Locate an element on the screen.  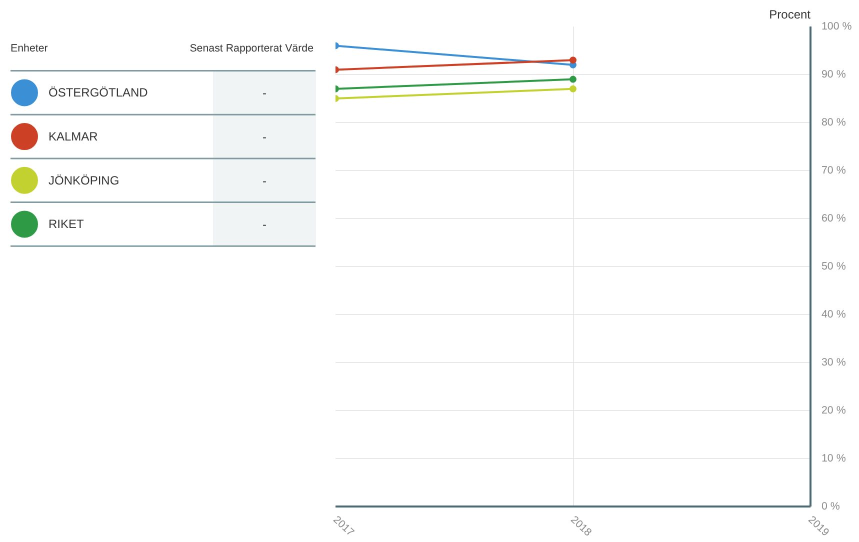
legend-label: RIKET is located at coordinates (66, 224).